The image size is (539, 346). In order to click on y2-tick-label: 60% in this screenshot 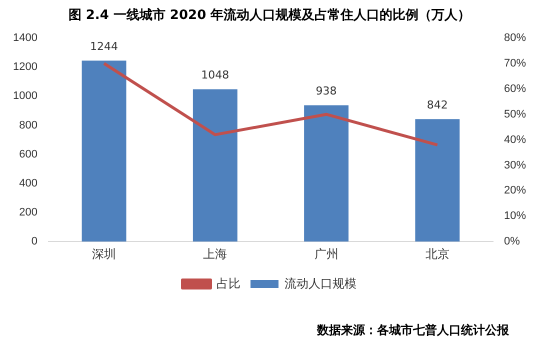, I will do `click(515, 88)`.